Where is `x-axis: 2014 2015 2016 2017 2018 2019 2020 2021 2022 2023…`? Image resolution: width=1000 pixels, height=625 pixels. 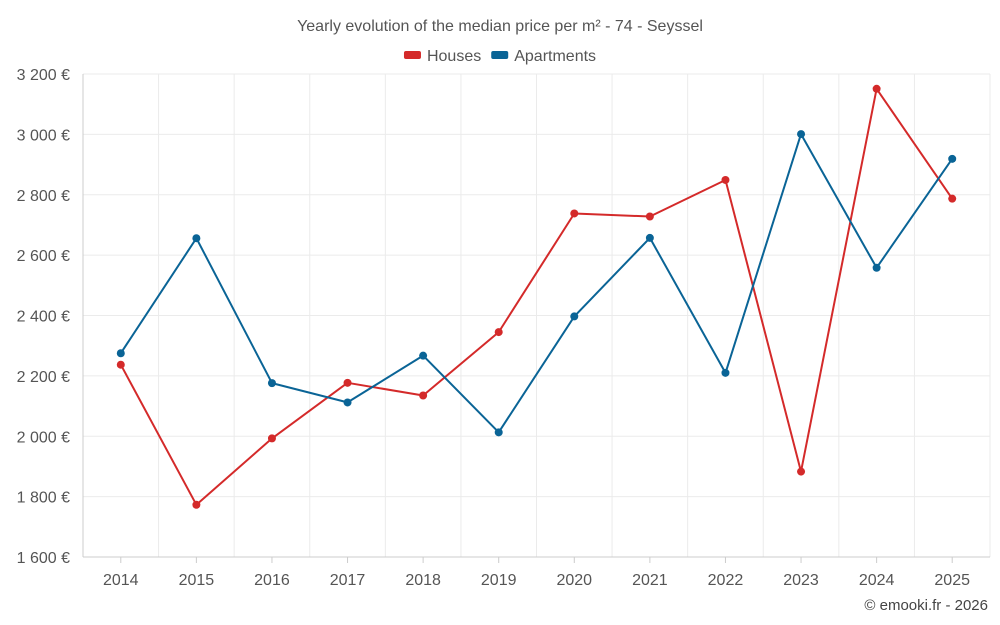 x-axis: 2014 2015 2016 2017 2018 2019 2020 2021 2022 2023… is located at coordinates (536, 572).